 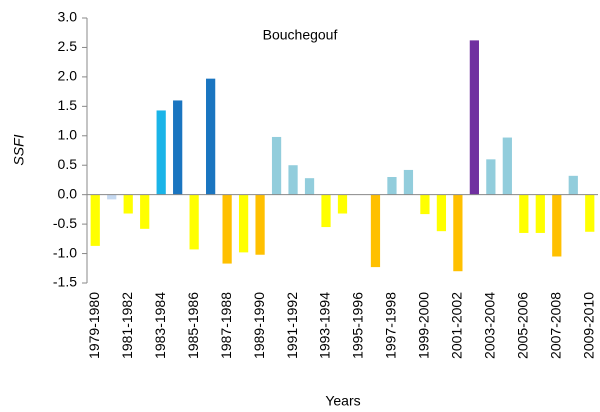 I want to click on x-tick-label: 1985-1986, so click(x=193, y=325).